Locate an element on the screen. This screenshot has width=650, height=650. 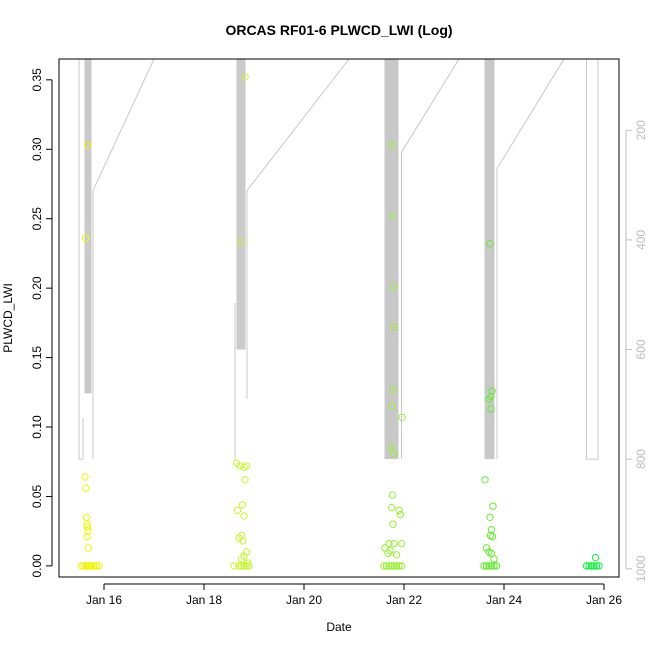
y2-tick-label: 600 is located at coordinates (641, 349).